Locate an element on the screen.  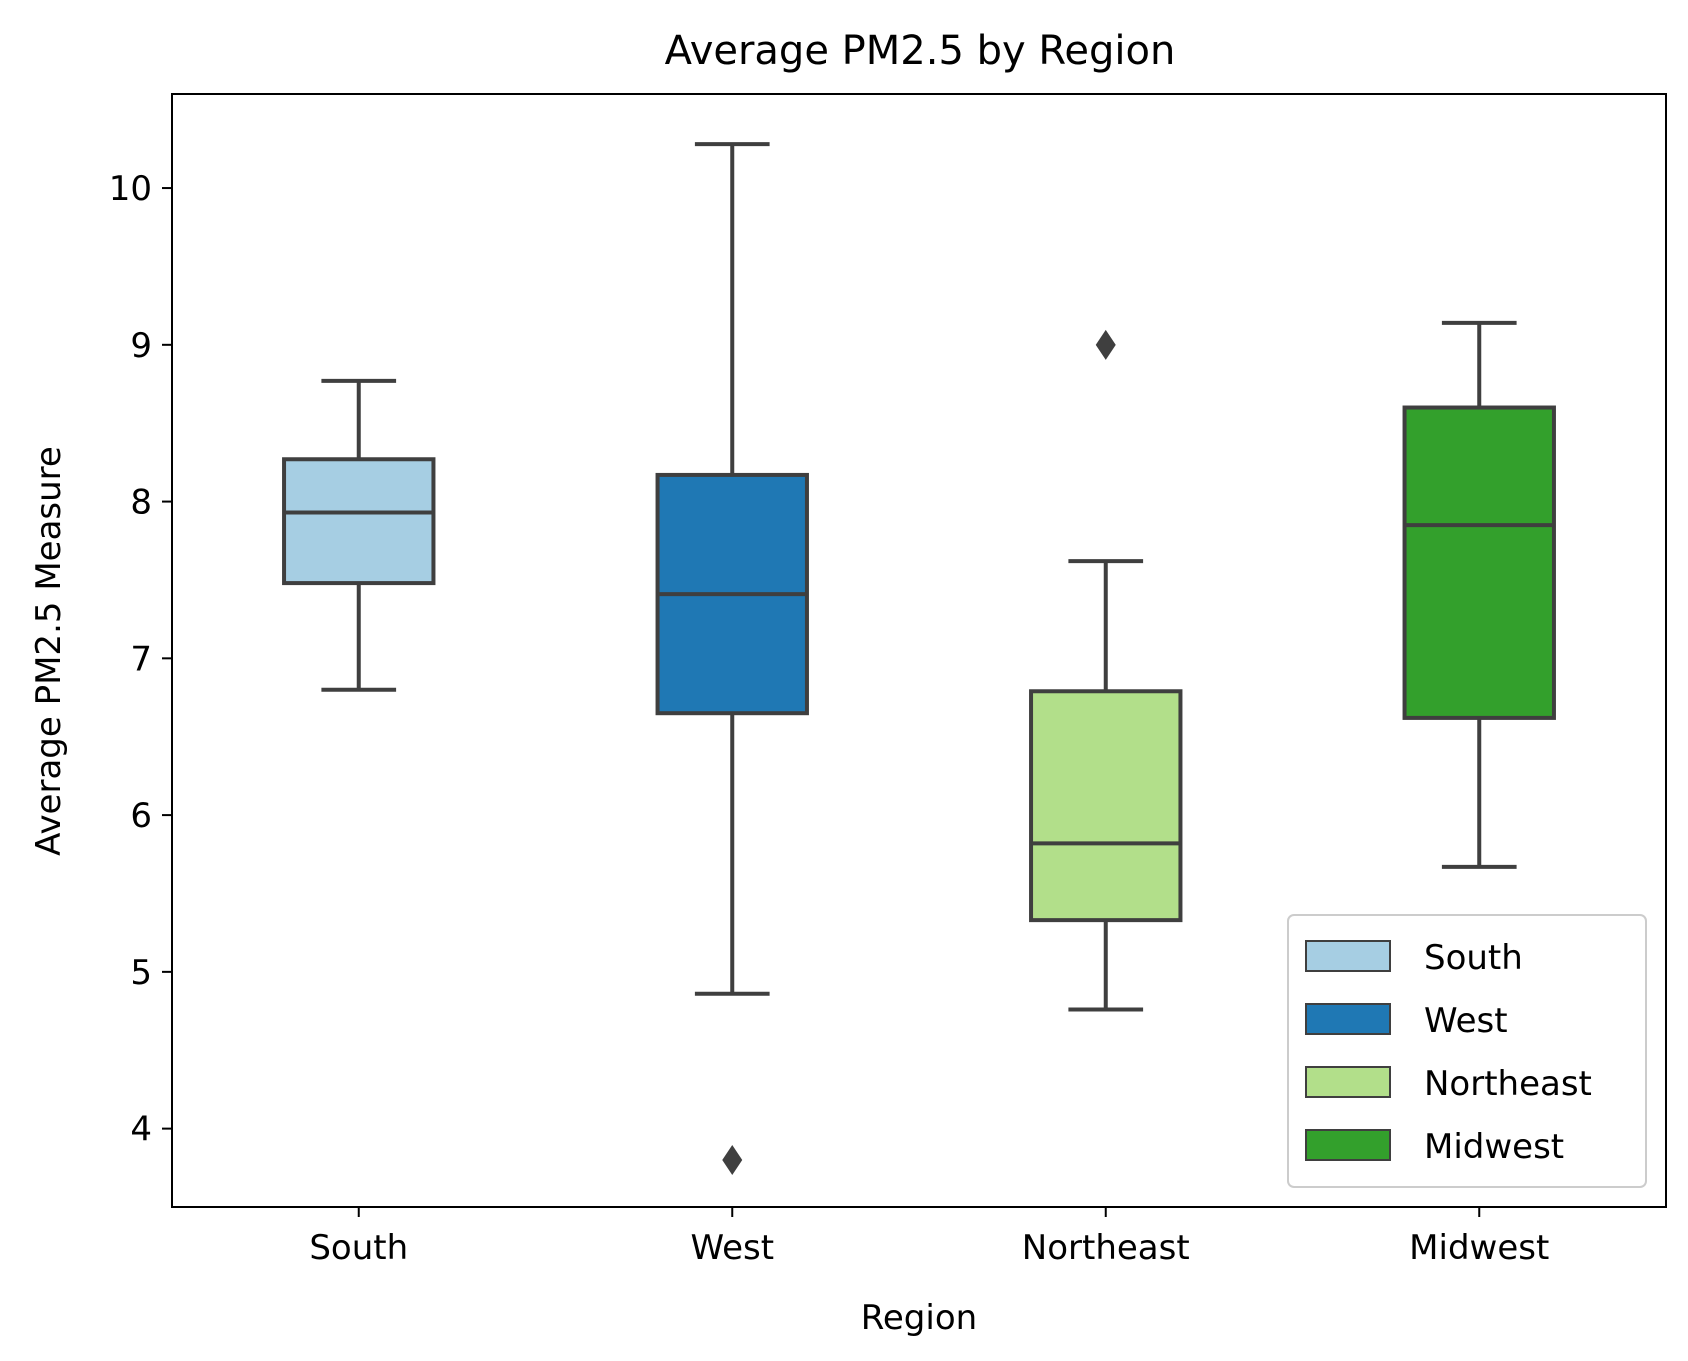
chart-title: Average PM2.5 by Region is located at coordinates (920, 51).